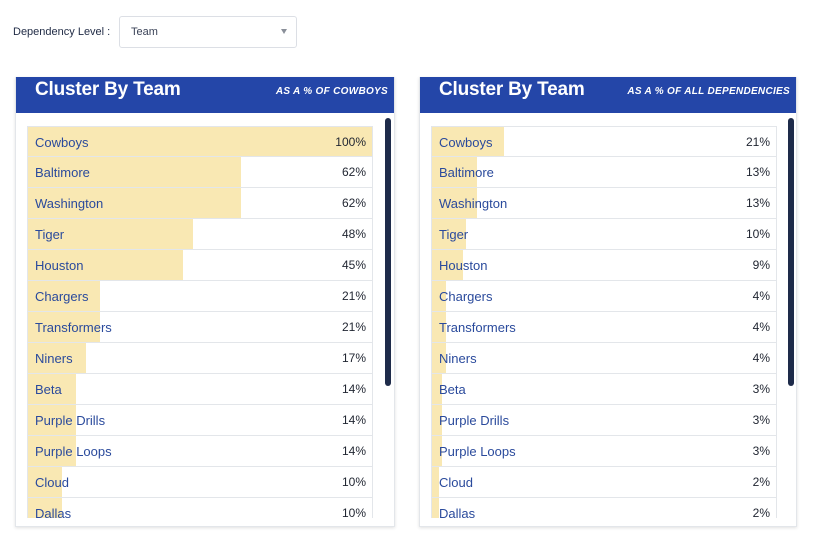  I want to click on list-item-label: Cloud, so click(52, 482).